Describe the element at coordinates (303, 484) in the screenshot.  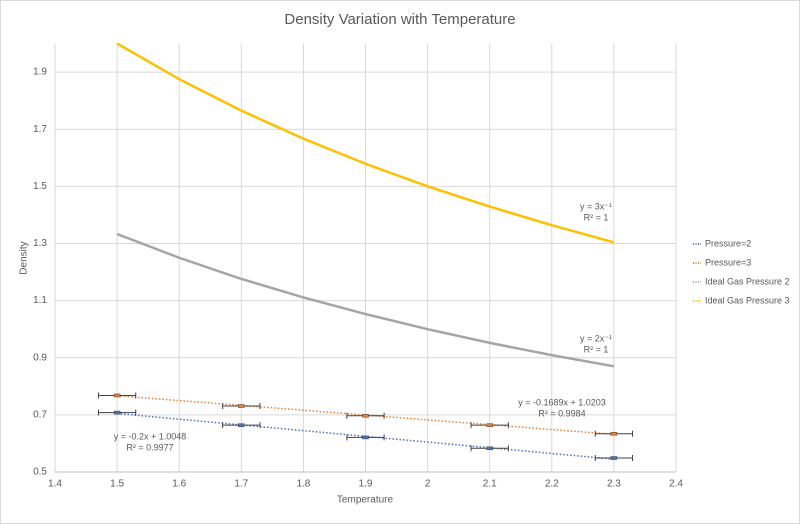
I see `x-tick-label: 1.8` at that location.